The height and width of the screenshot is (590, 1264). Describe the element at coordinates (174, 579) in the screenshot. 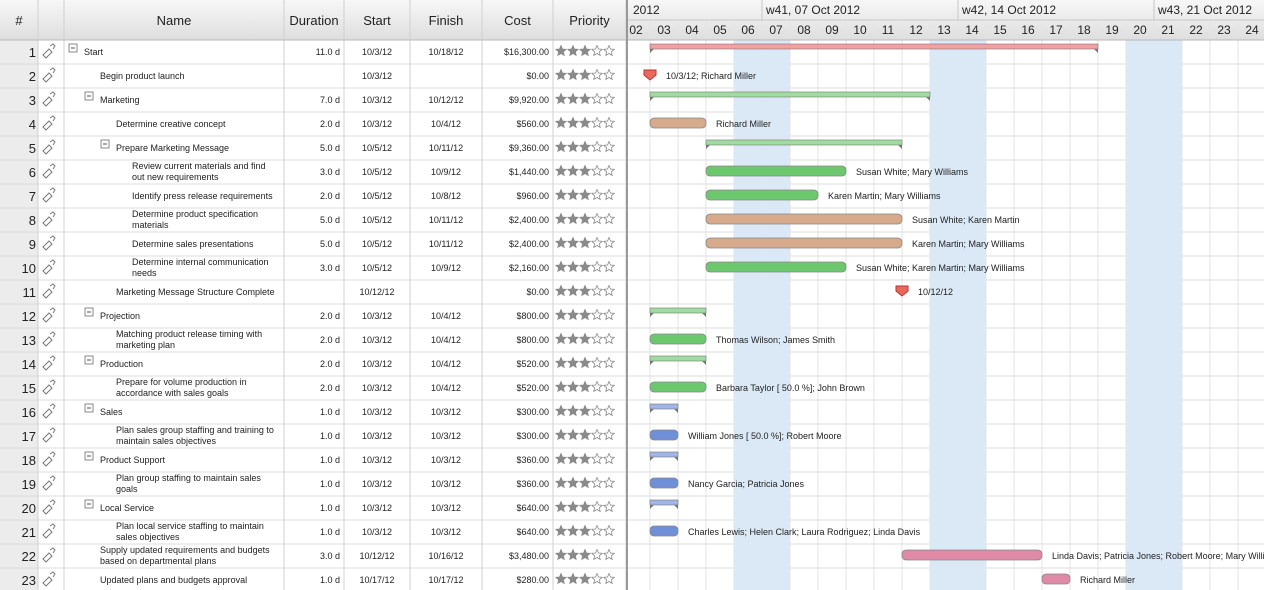

I see `task-name: Updated plans and budgets approval` at that location.